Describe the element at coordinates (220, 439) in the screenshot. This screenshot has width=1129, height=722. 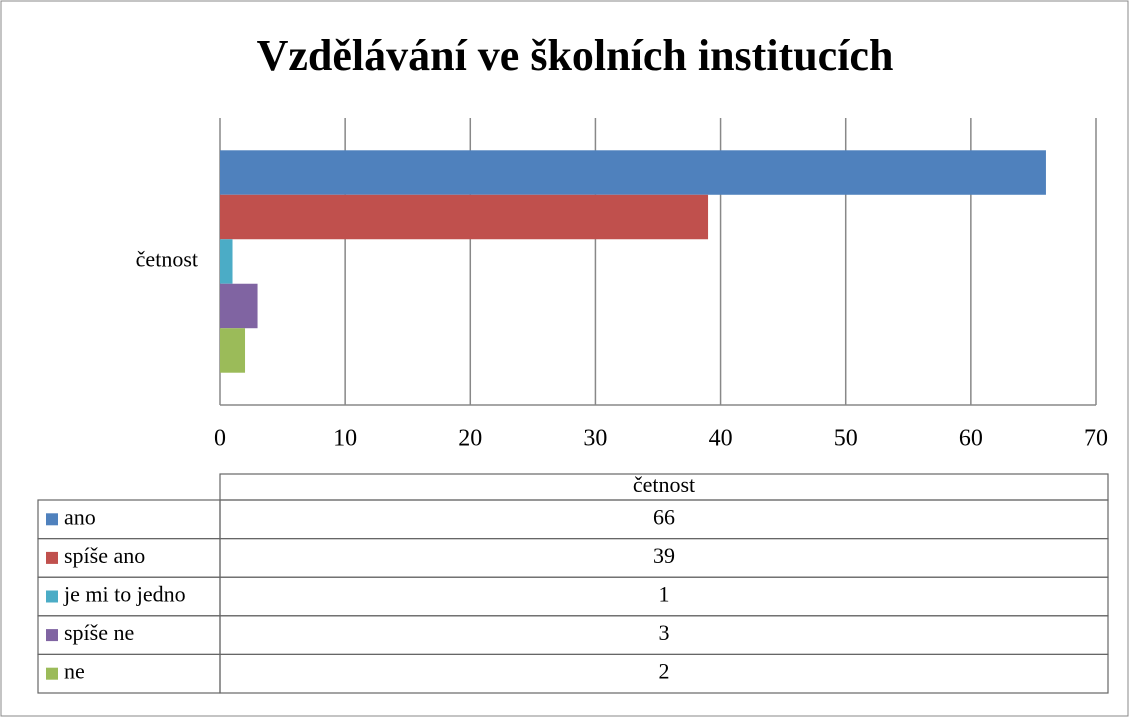
I see `x-tick-label: 0` at that location.